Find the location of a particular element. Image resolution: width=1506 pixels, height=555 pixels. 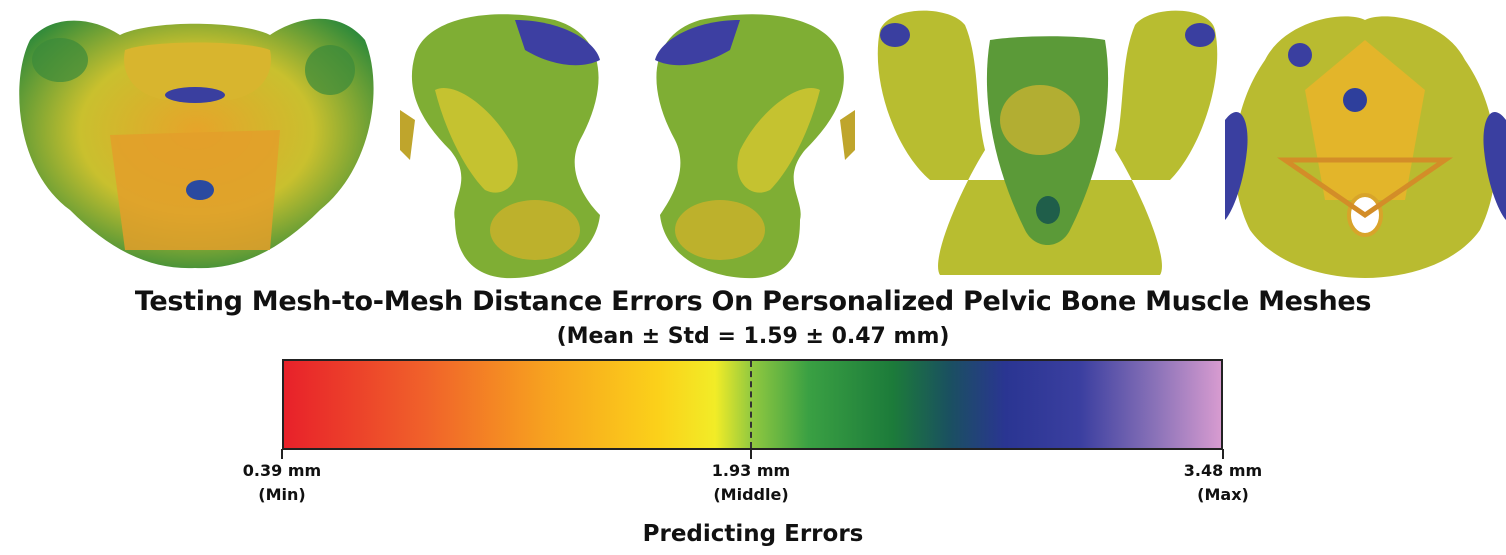

min-label: 0.39 mm (Min) is located at coordinates (282, 483).